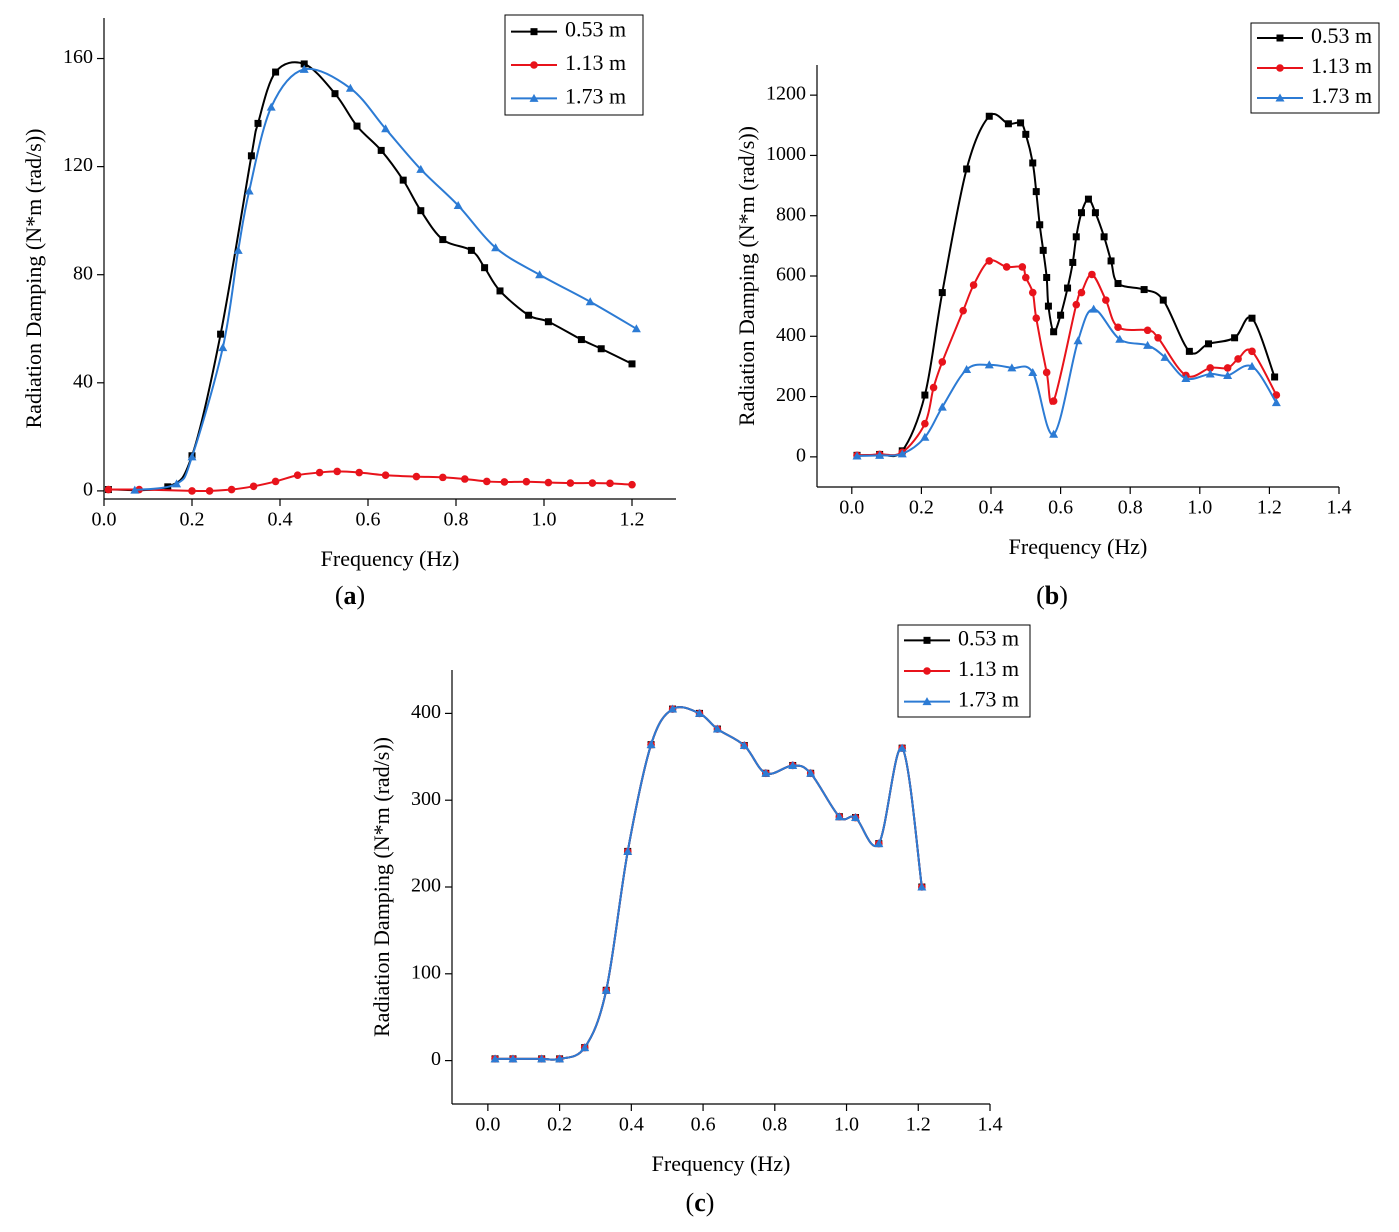 The height and width of the screenshot is (1232, 1399). Describe the element at coordinates (786, 154) in the screenshot. I see `y-tick-label: 1000` at that location.